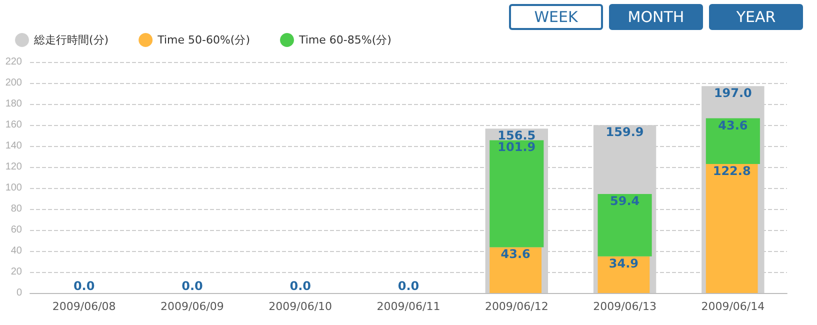  Describe the element at coordinates (517, 135) in the screenshot. I see `data-label: 156.5` at that location.